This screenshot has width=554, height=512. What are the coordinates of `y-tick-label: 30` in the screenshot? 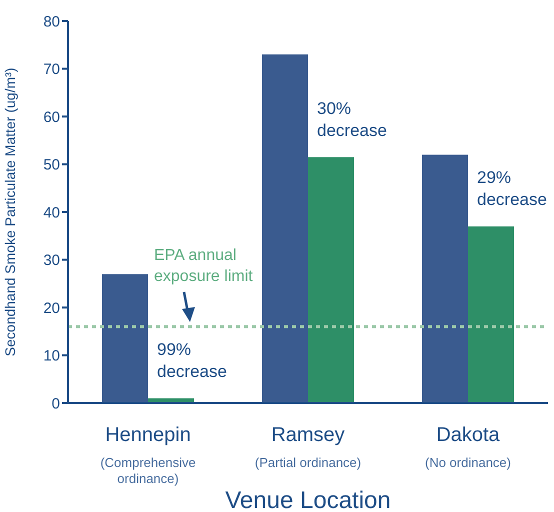 It's located at (51, 261).